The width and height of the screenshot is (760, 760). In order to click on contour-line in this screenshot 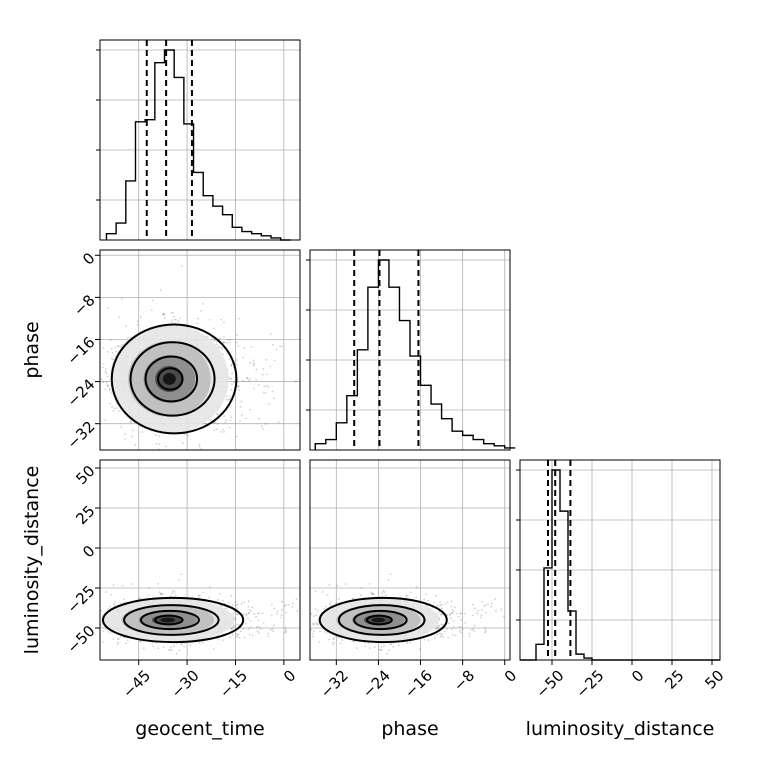, I will do `click(171, 379)`.